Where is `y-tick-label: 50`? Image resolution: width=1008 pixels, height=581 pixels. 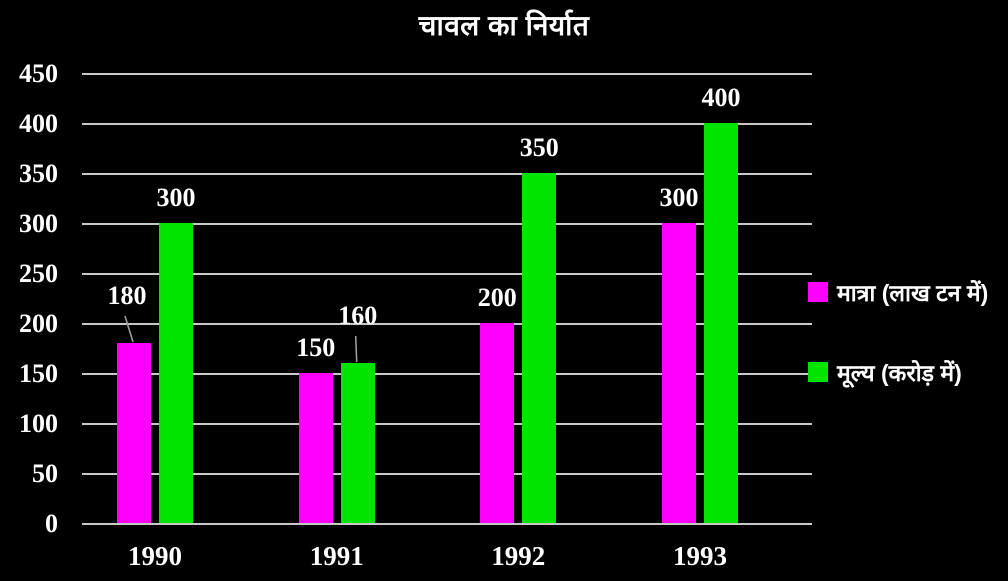
y-tick-label: 50 is located at coordinates (45, 473).